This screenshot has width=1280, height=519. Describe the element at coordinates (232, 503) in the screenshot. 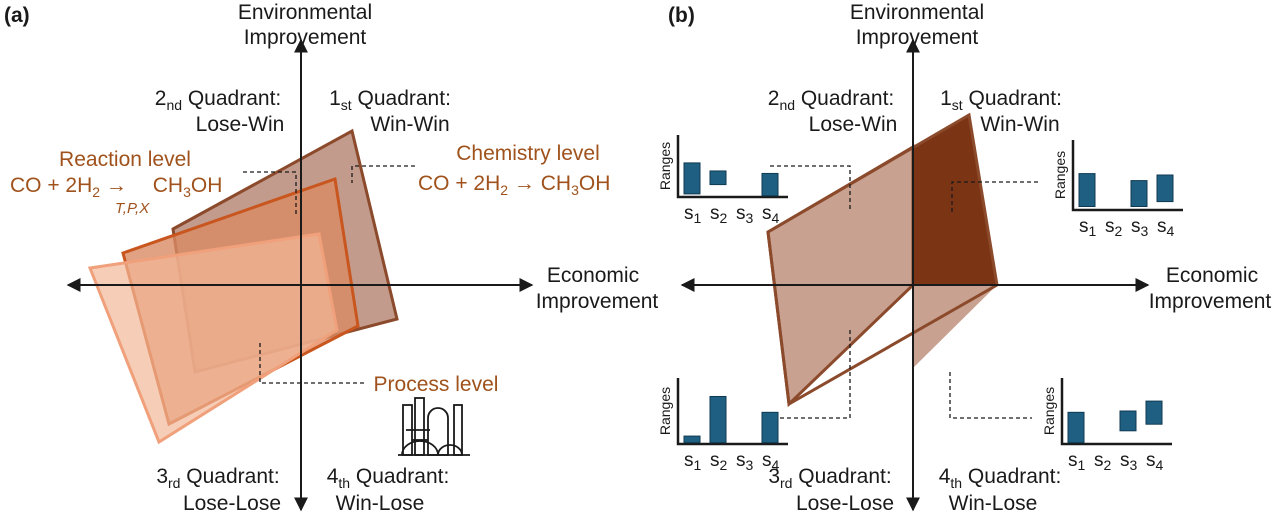

I see `q3-name: Lose-Lose` at that location.